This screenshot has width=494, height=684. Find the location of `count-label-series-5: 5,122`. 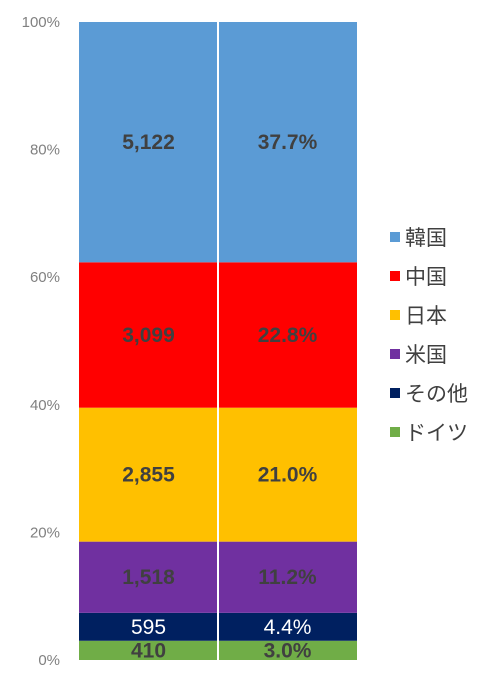

count-label-series-5: 5,122 is located at coordinates (148, 142).